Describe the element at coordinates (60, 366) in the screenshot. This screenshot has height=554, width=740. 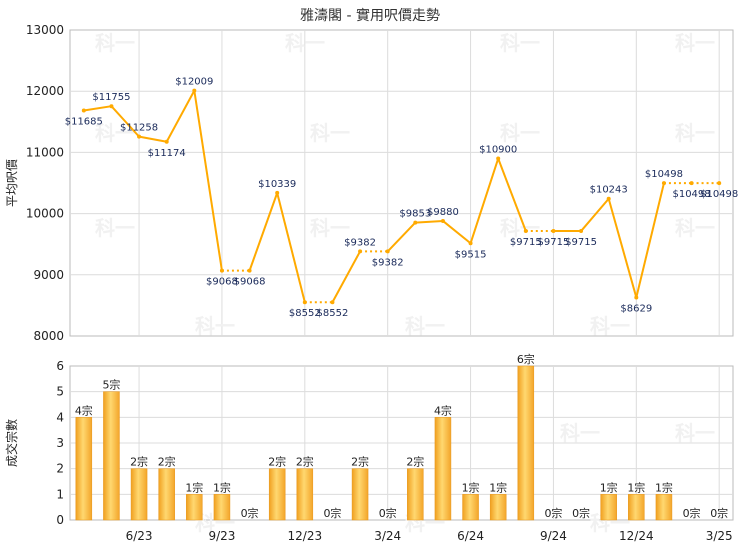
I see `bar-y-tick-label: 6` at that location.